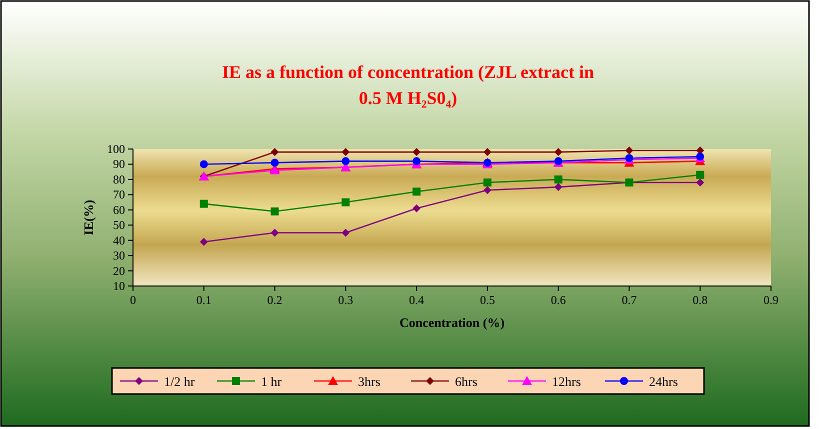 The width and height of the screenshot is (826, 429). I want to click on legend-label: 1 hr, so click(271, 381).